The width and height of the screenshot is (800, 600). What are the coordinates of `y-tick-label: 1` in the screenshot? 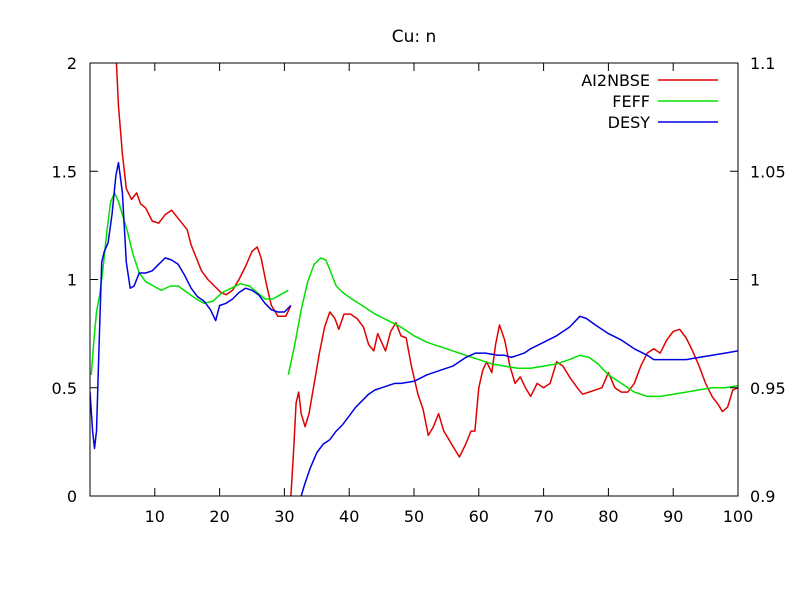 It's located at (72, 280).